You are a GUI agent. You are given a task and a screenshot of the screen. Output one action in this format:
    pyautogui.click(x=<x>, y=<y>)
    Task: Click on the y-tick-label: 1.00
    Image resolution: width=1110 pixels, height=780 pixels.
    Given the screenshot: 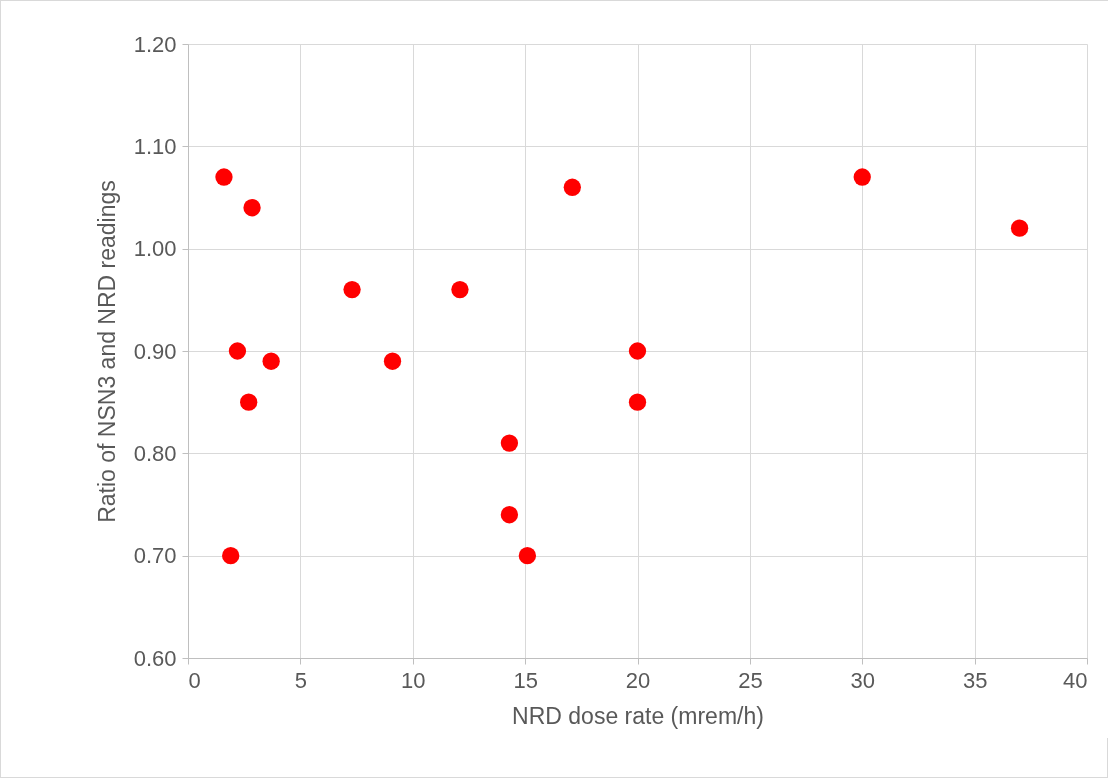 What is the action you would take?
    pyautogui.click(x=155, y=249)
    